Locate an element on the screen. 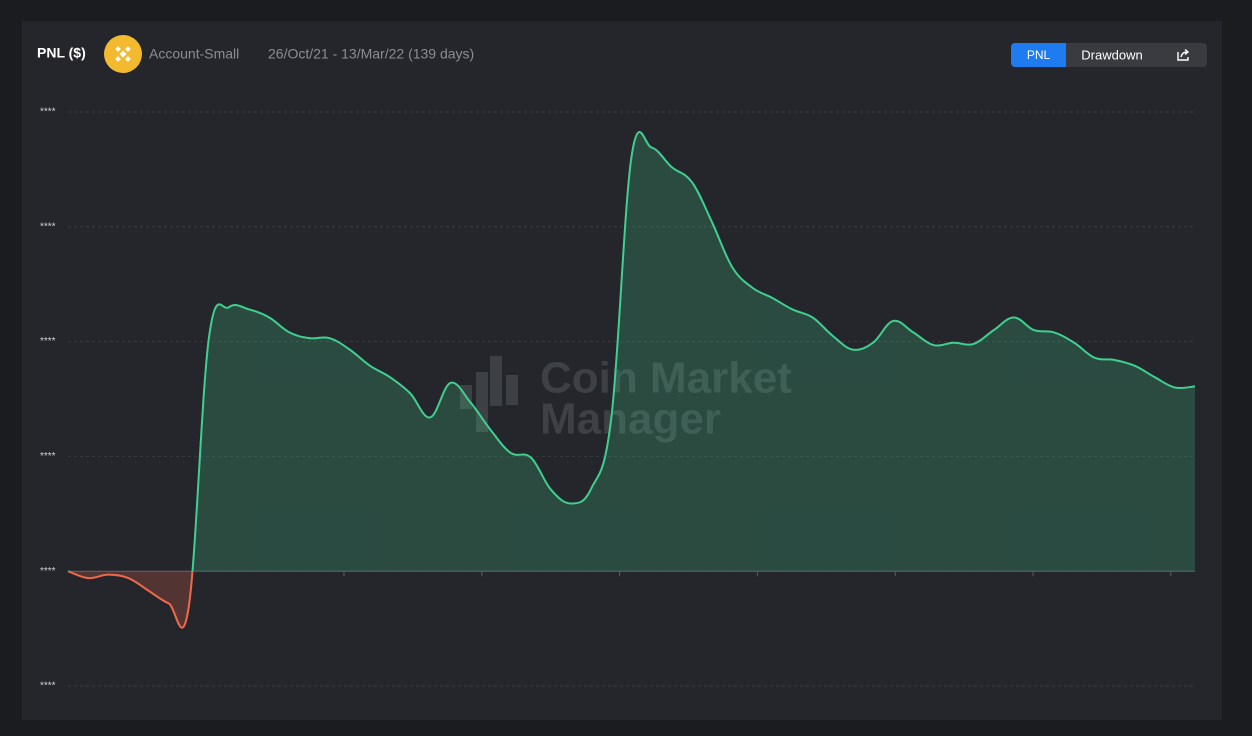  account-name: Account-Small is located at coordinates (194, 54).